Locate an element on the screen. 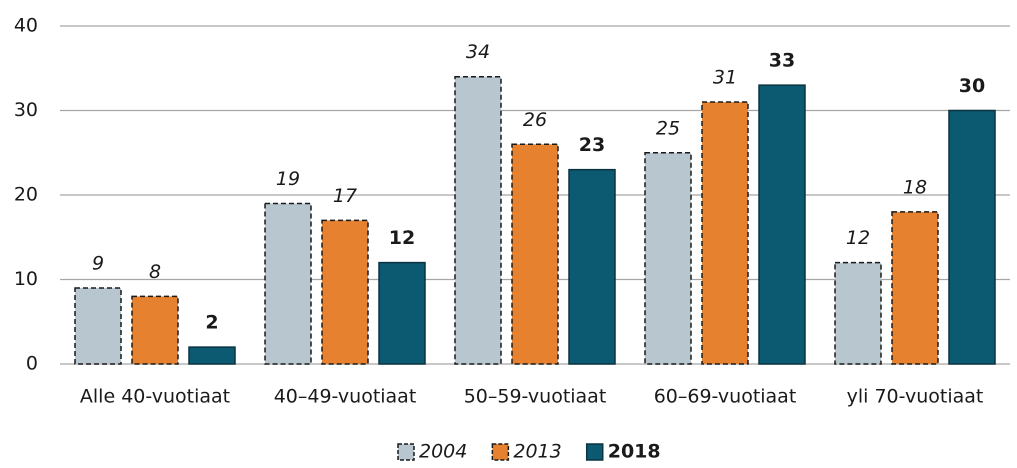  y-tick-label: 20 is located at coordinates (26, 195).